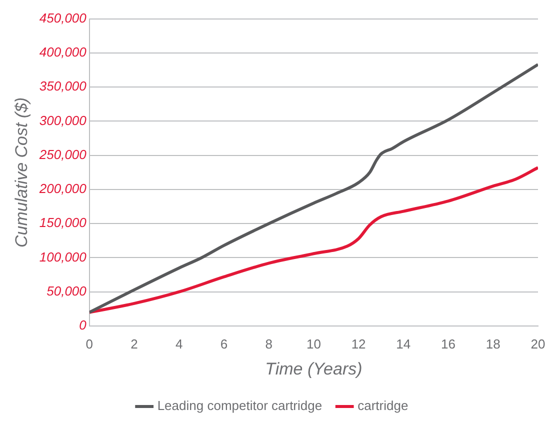 Image resolution: width=558 pixels, height=431 pixels. I want to click on x-tick-label: 6, so click(224, 344).